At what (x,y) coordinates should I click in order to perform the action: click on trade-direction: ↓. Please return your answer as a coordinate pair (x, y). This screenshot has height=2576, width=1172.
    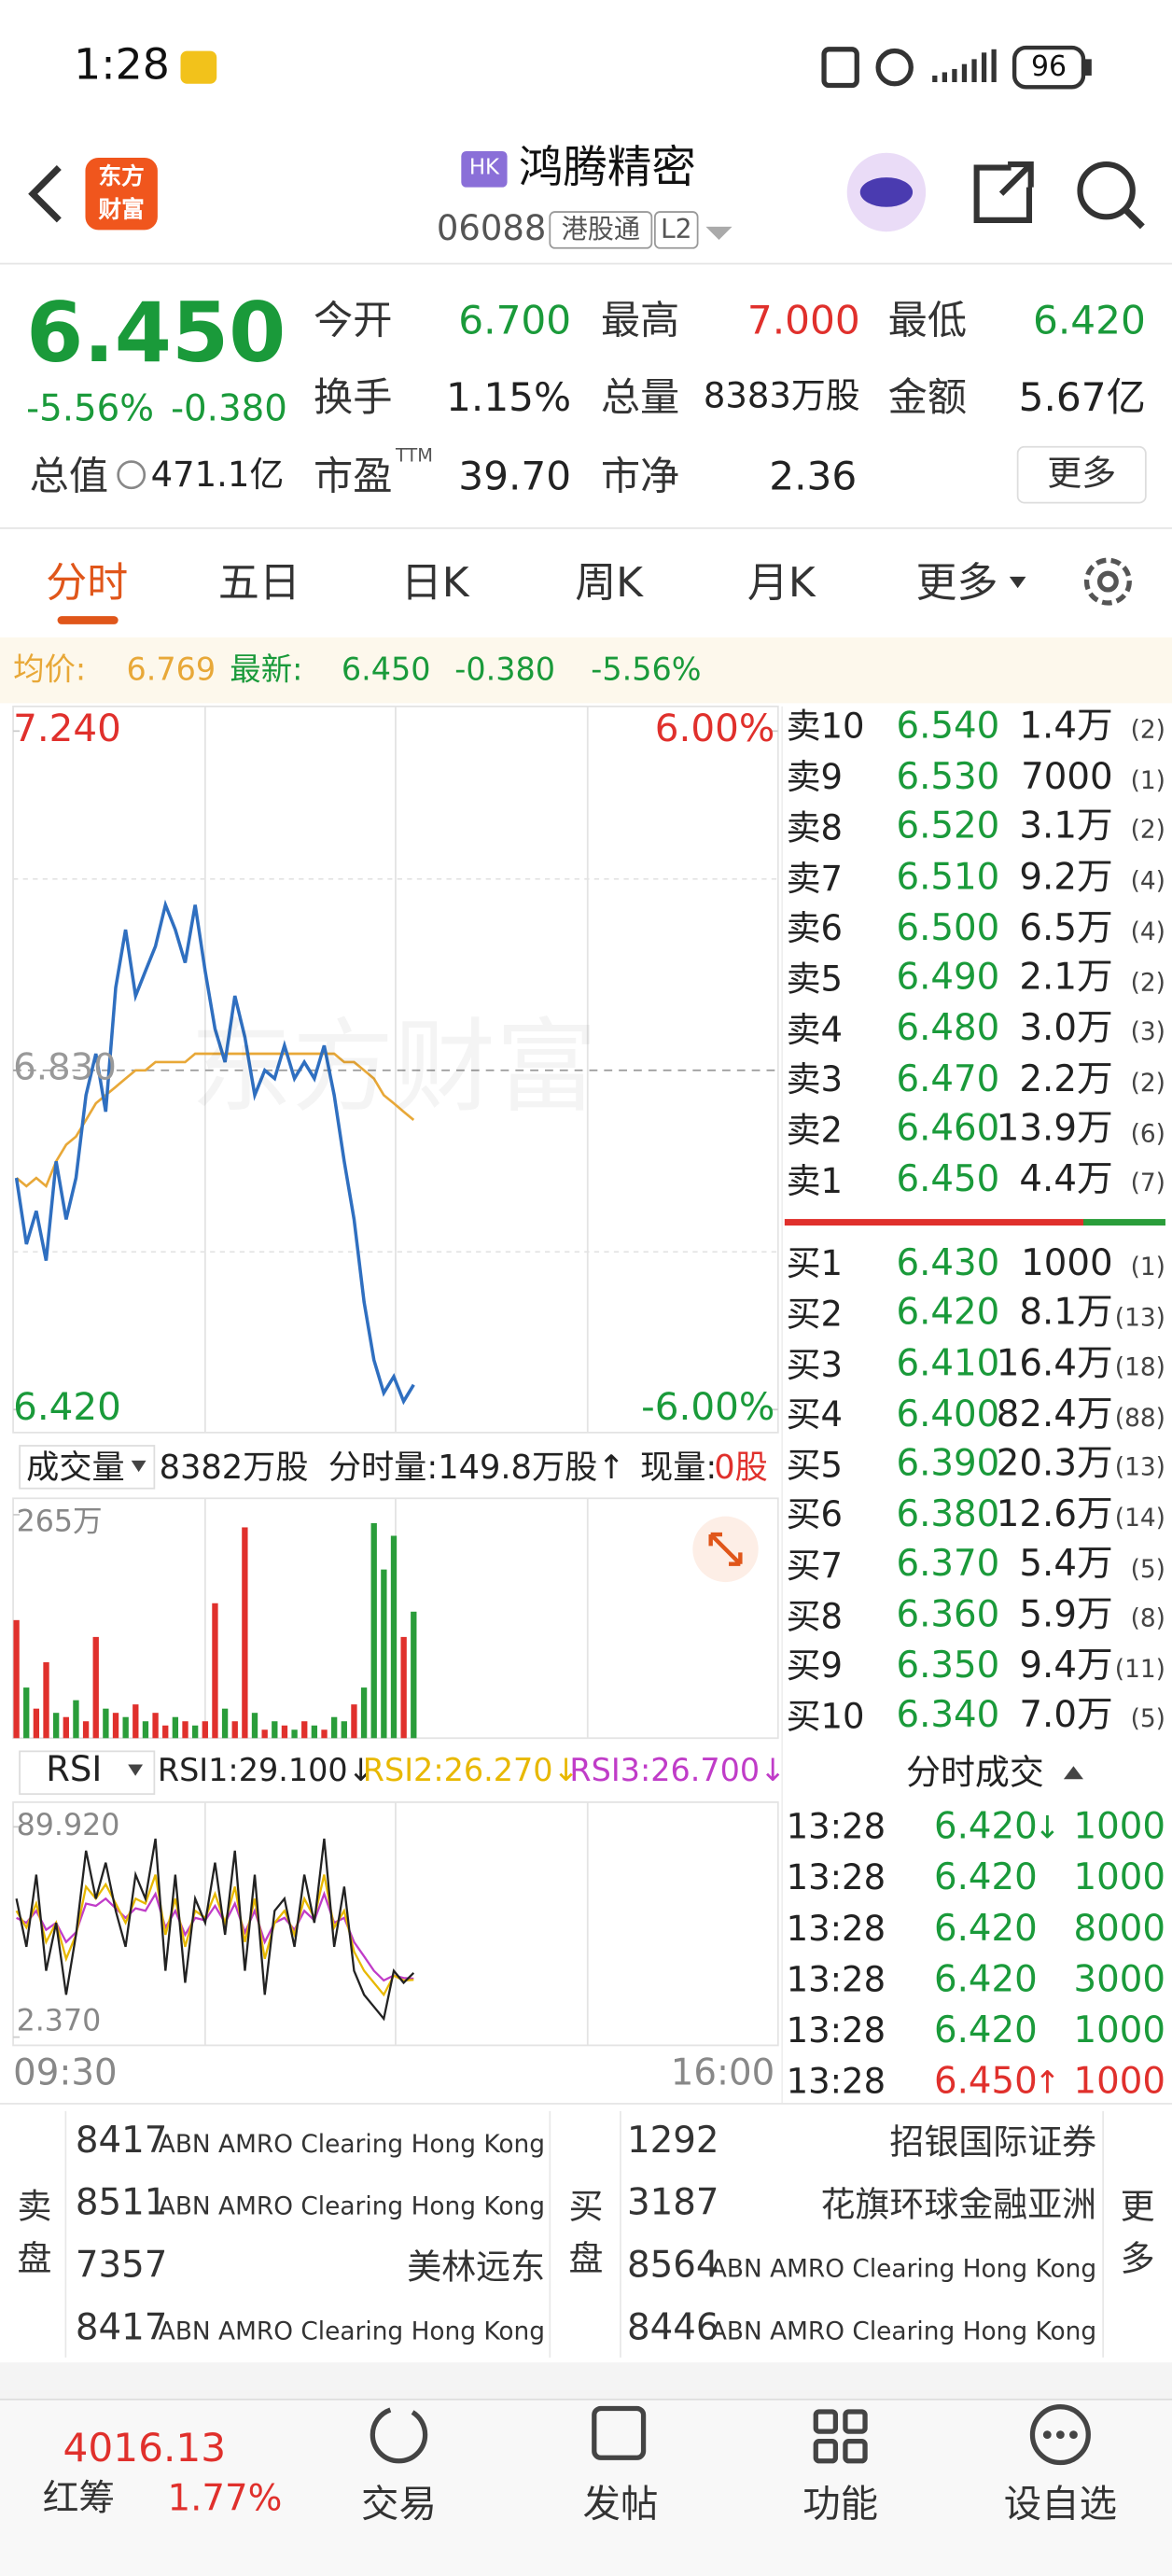
    Looking at the image, I should click on (1047, 1828).